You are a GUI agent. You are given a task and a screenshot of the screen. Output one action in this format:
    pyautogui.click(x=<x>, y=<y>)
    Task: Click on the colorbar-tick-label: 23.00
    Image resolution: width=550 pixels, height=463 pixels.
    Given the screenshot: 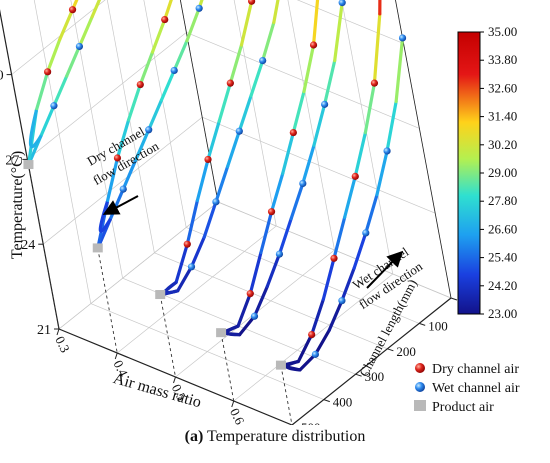 What is the action you would take?
    pyautogui.click(x=502, y=313)
    